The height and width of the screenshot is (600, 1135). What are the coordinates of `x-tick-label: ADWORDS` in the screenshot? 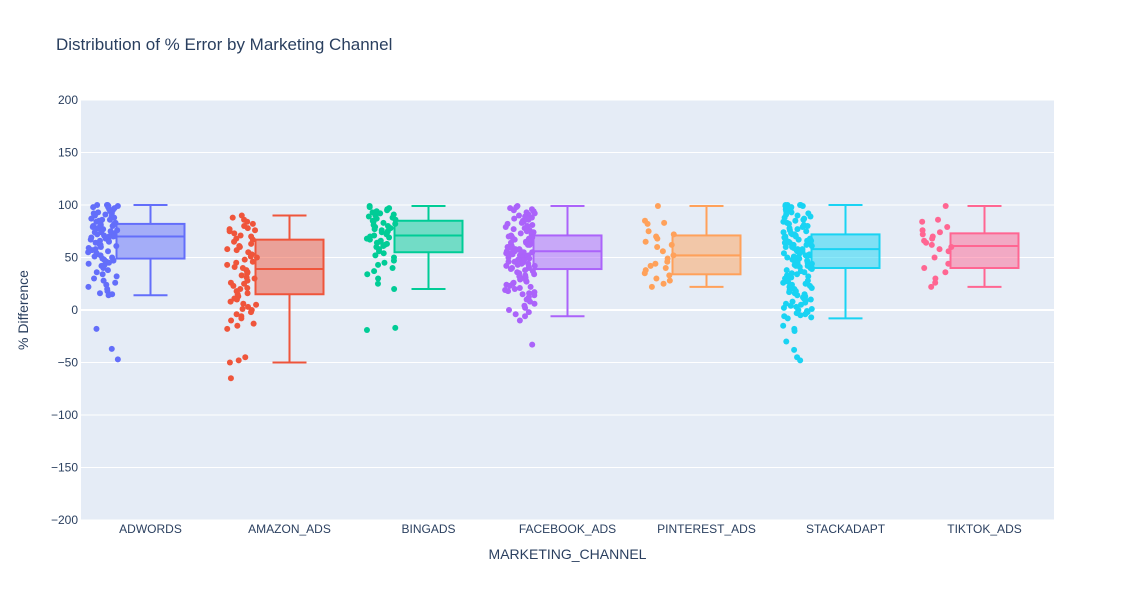 It's located at (150, 529).